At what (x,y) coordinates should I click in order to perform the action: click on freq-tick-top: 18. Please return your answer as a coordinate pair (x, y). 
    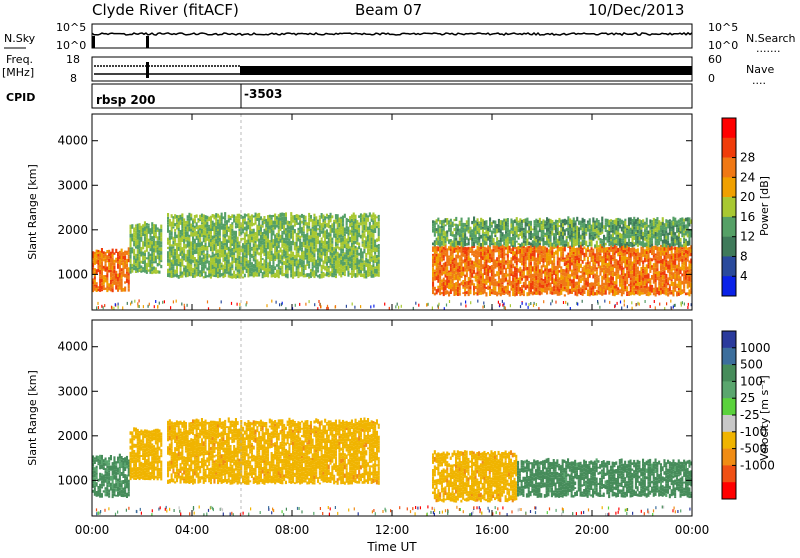
    Looking at the image, I should click on (73, 59).